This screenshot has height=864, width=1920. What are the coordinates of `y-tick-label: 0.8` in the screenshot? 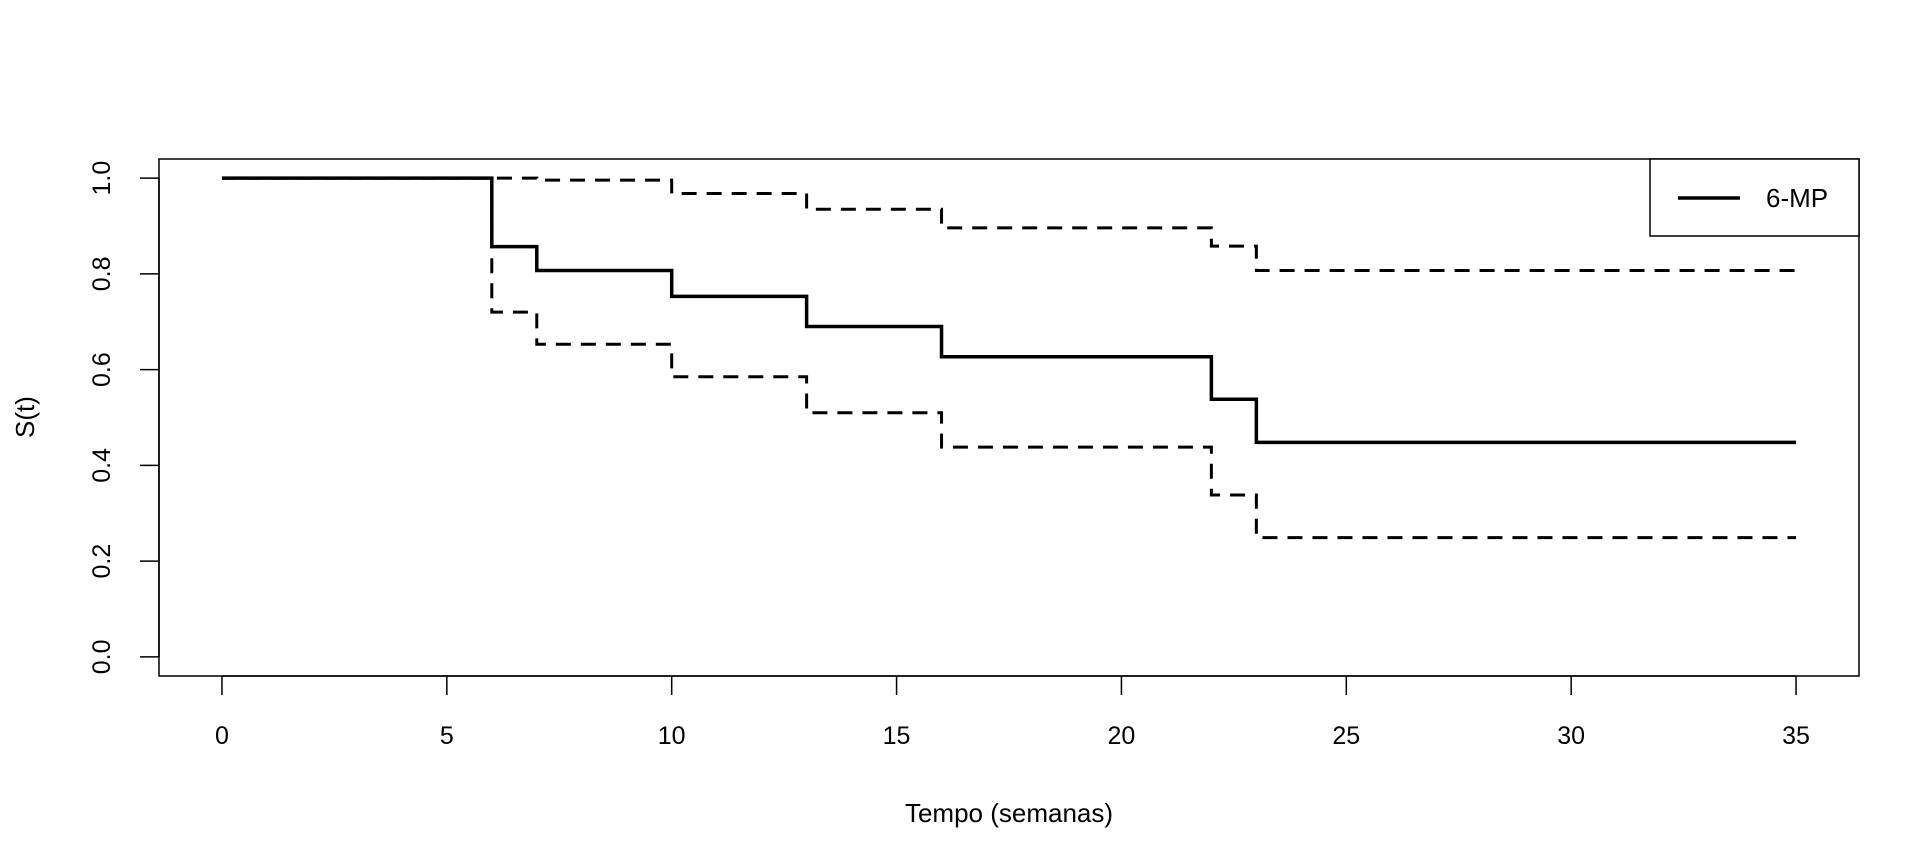 It's located at (102, 274).